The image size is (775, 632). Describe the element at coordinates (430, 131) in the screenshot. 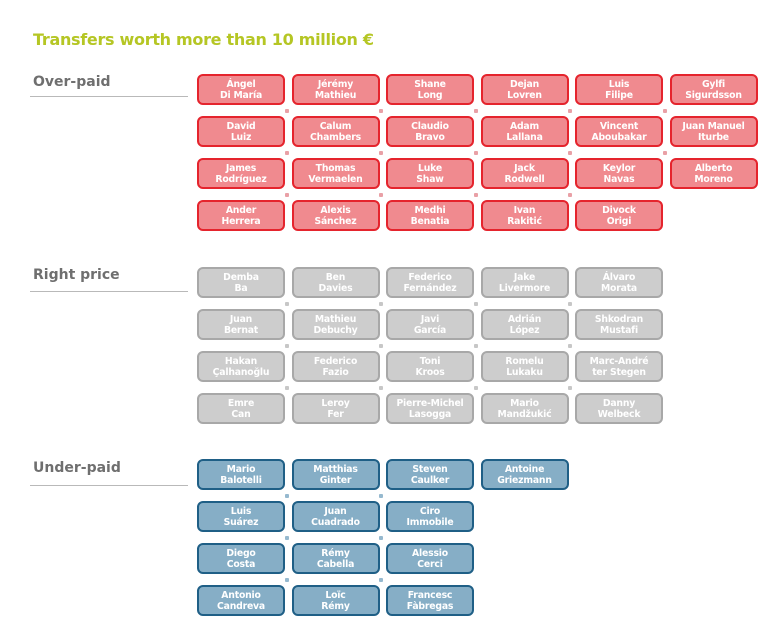

I see `player-box-claudio-bravo: Claudio Bravo` at that location.